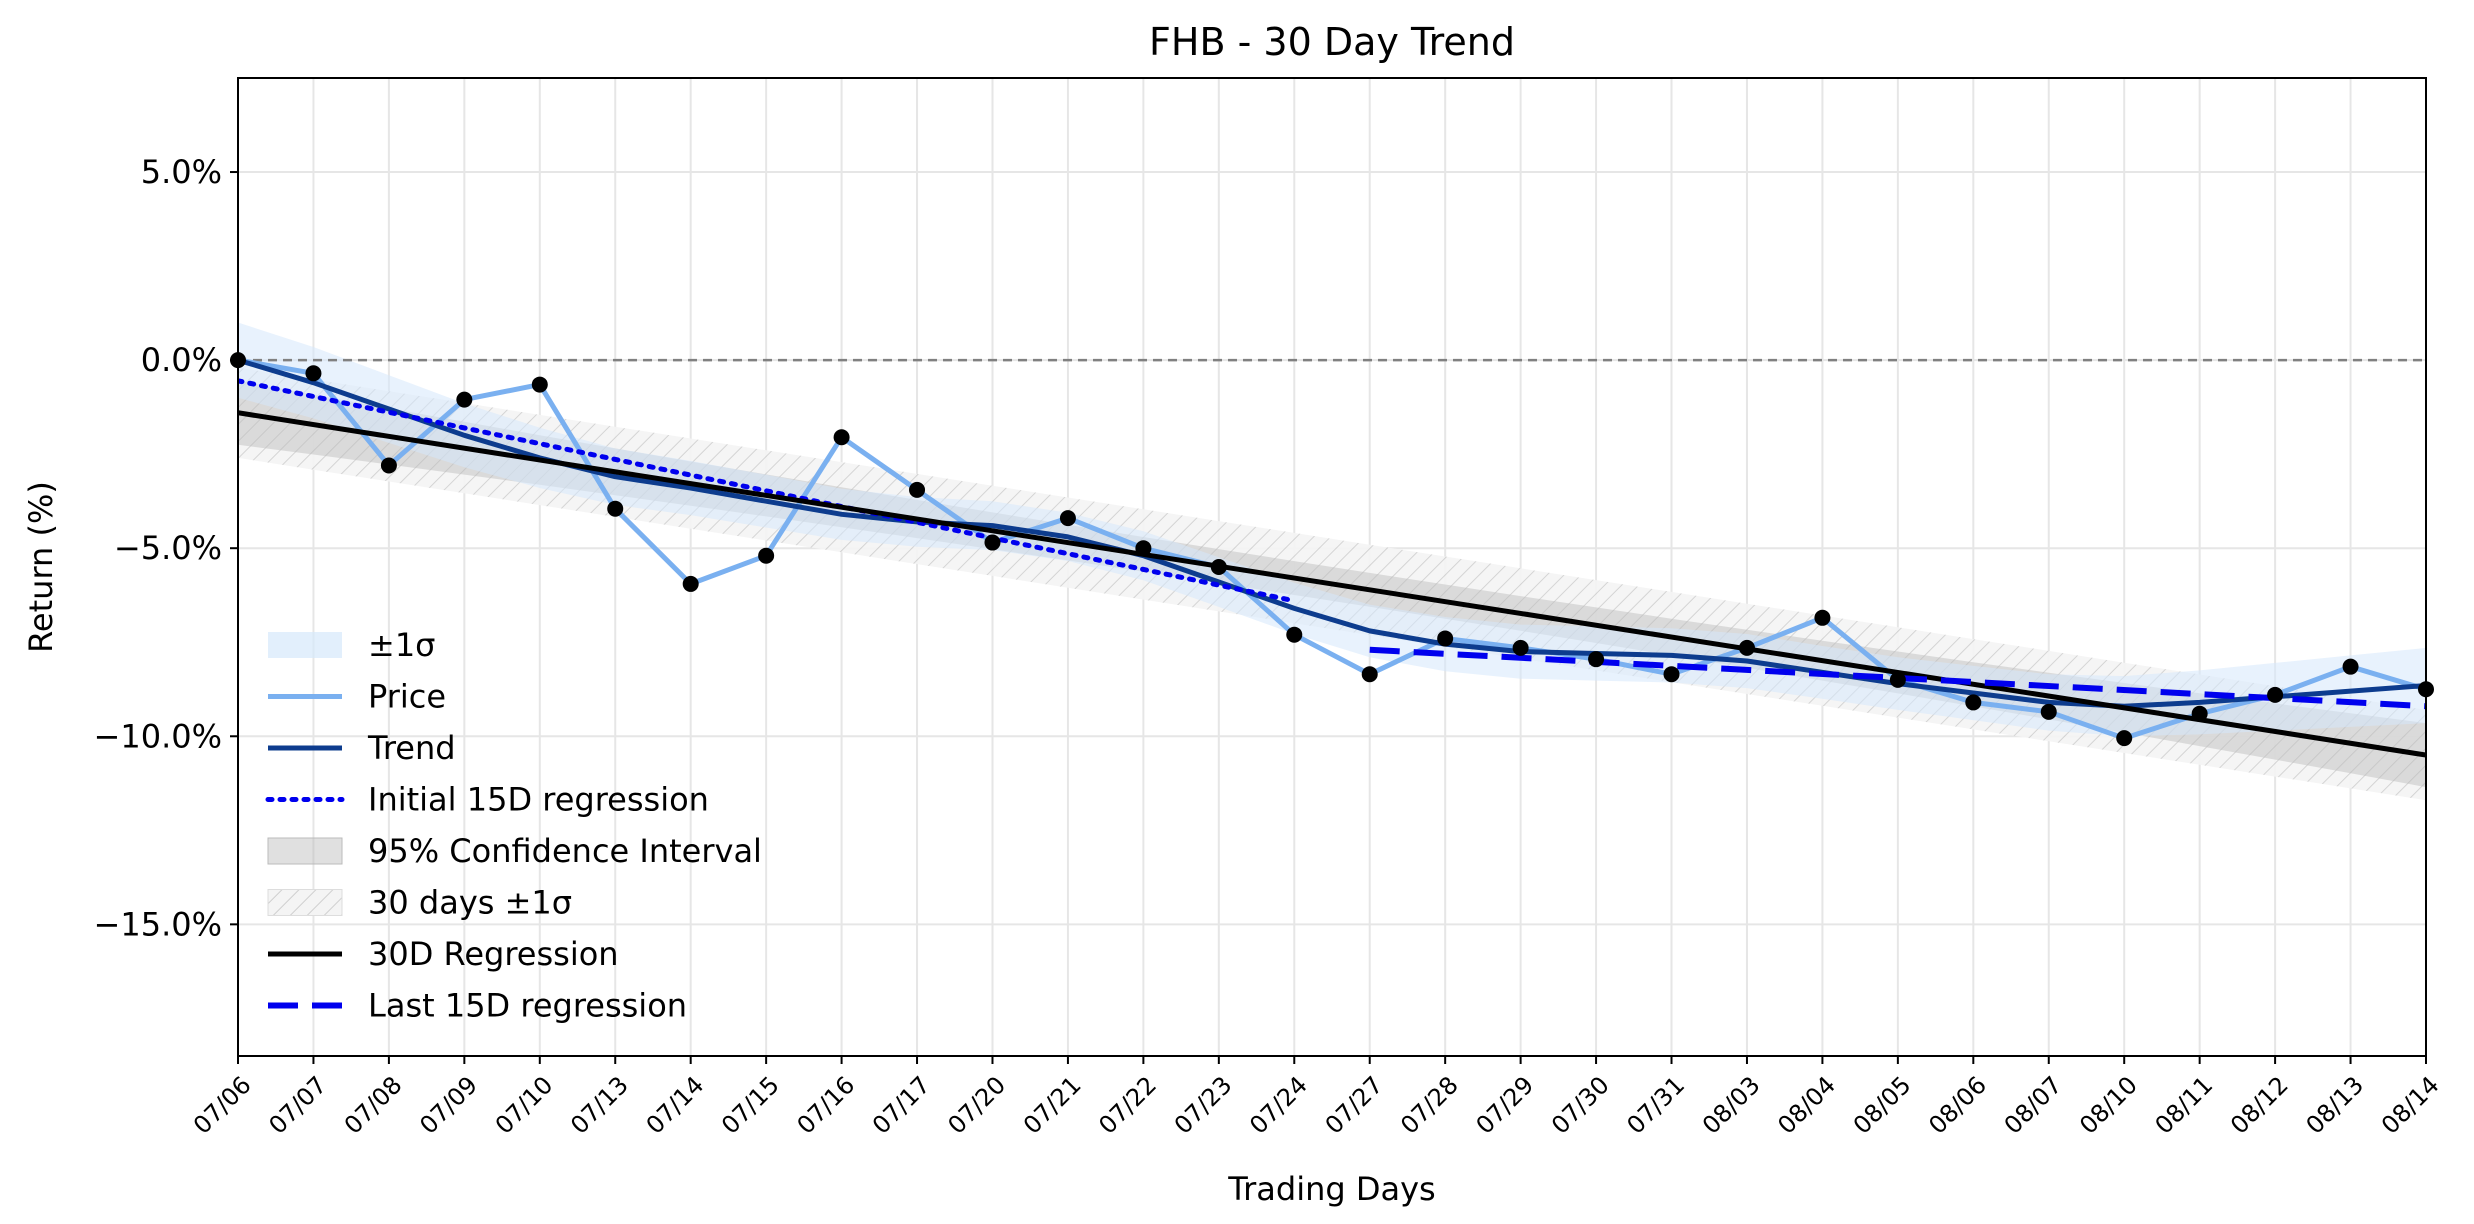 Image resolution: width=2474 pixels, height=1224 pixels. What do you see at coordinates (401, 645) in the screenshot?
I see `legend-label: ±1σ` at bounding box center [401, 645].